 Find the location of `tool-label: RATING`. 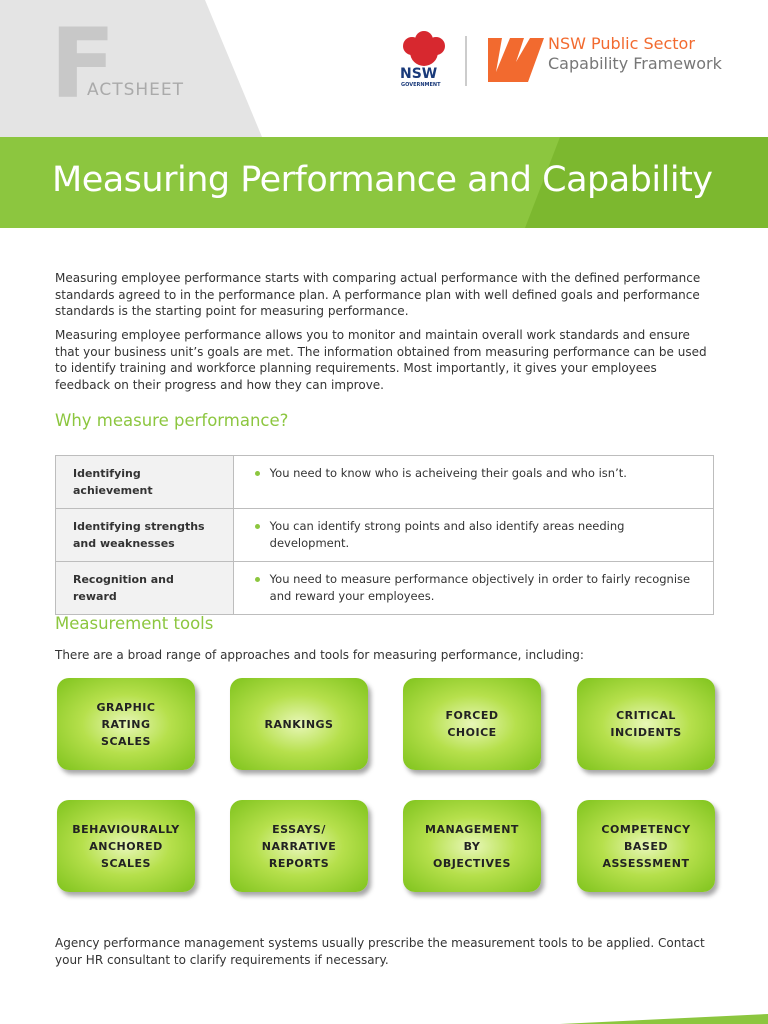

tool-label: RATING is located at coordinates (126, 724).